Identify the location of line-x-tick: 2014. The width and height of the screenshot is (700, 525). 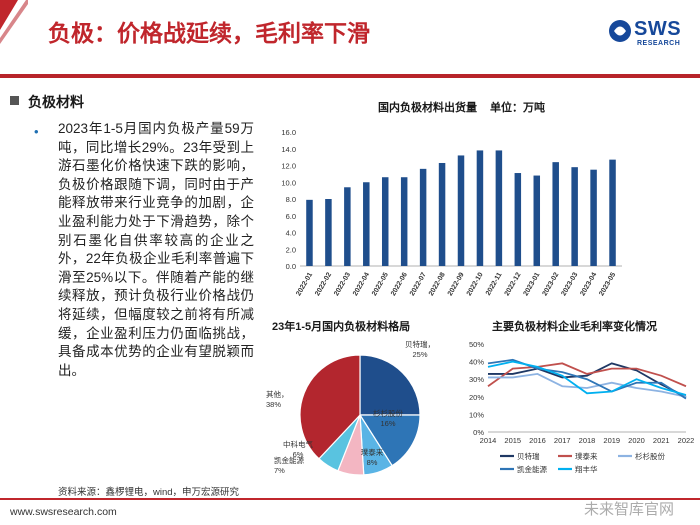
(488, 440).